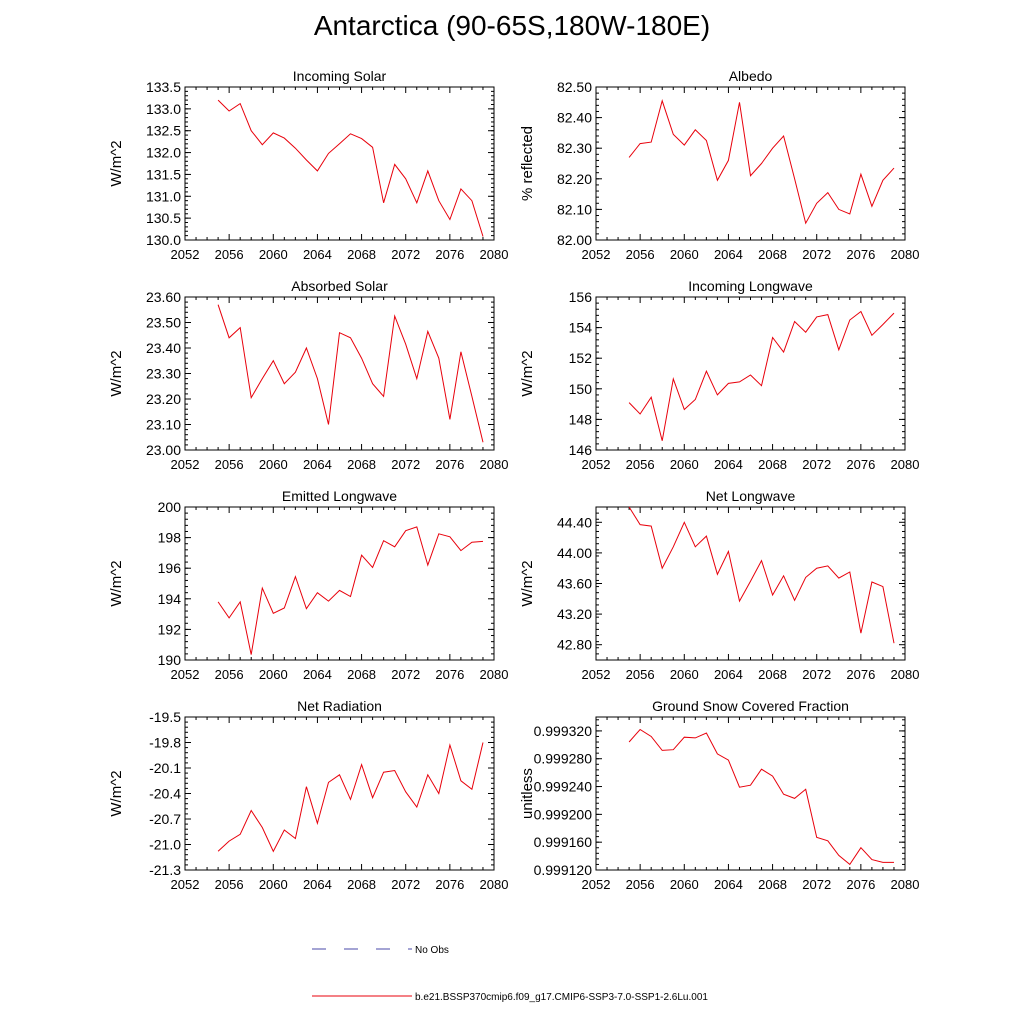 The image size is (1024, 1024). Describe the element at coordinates (163, 109) in the screenshot. I see `y-tick-label: 133.0` at that location.